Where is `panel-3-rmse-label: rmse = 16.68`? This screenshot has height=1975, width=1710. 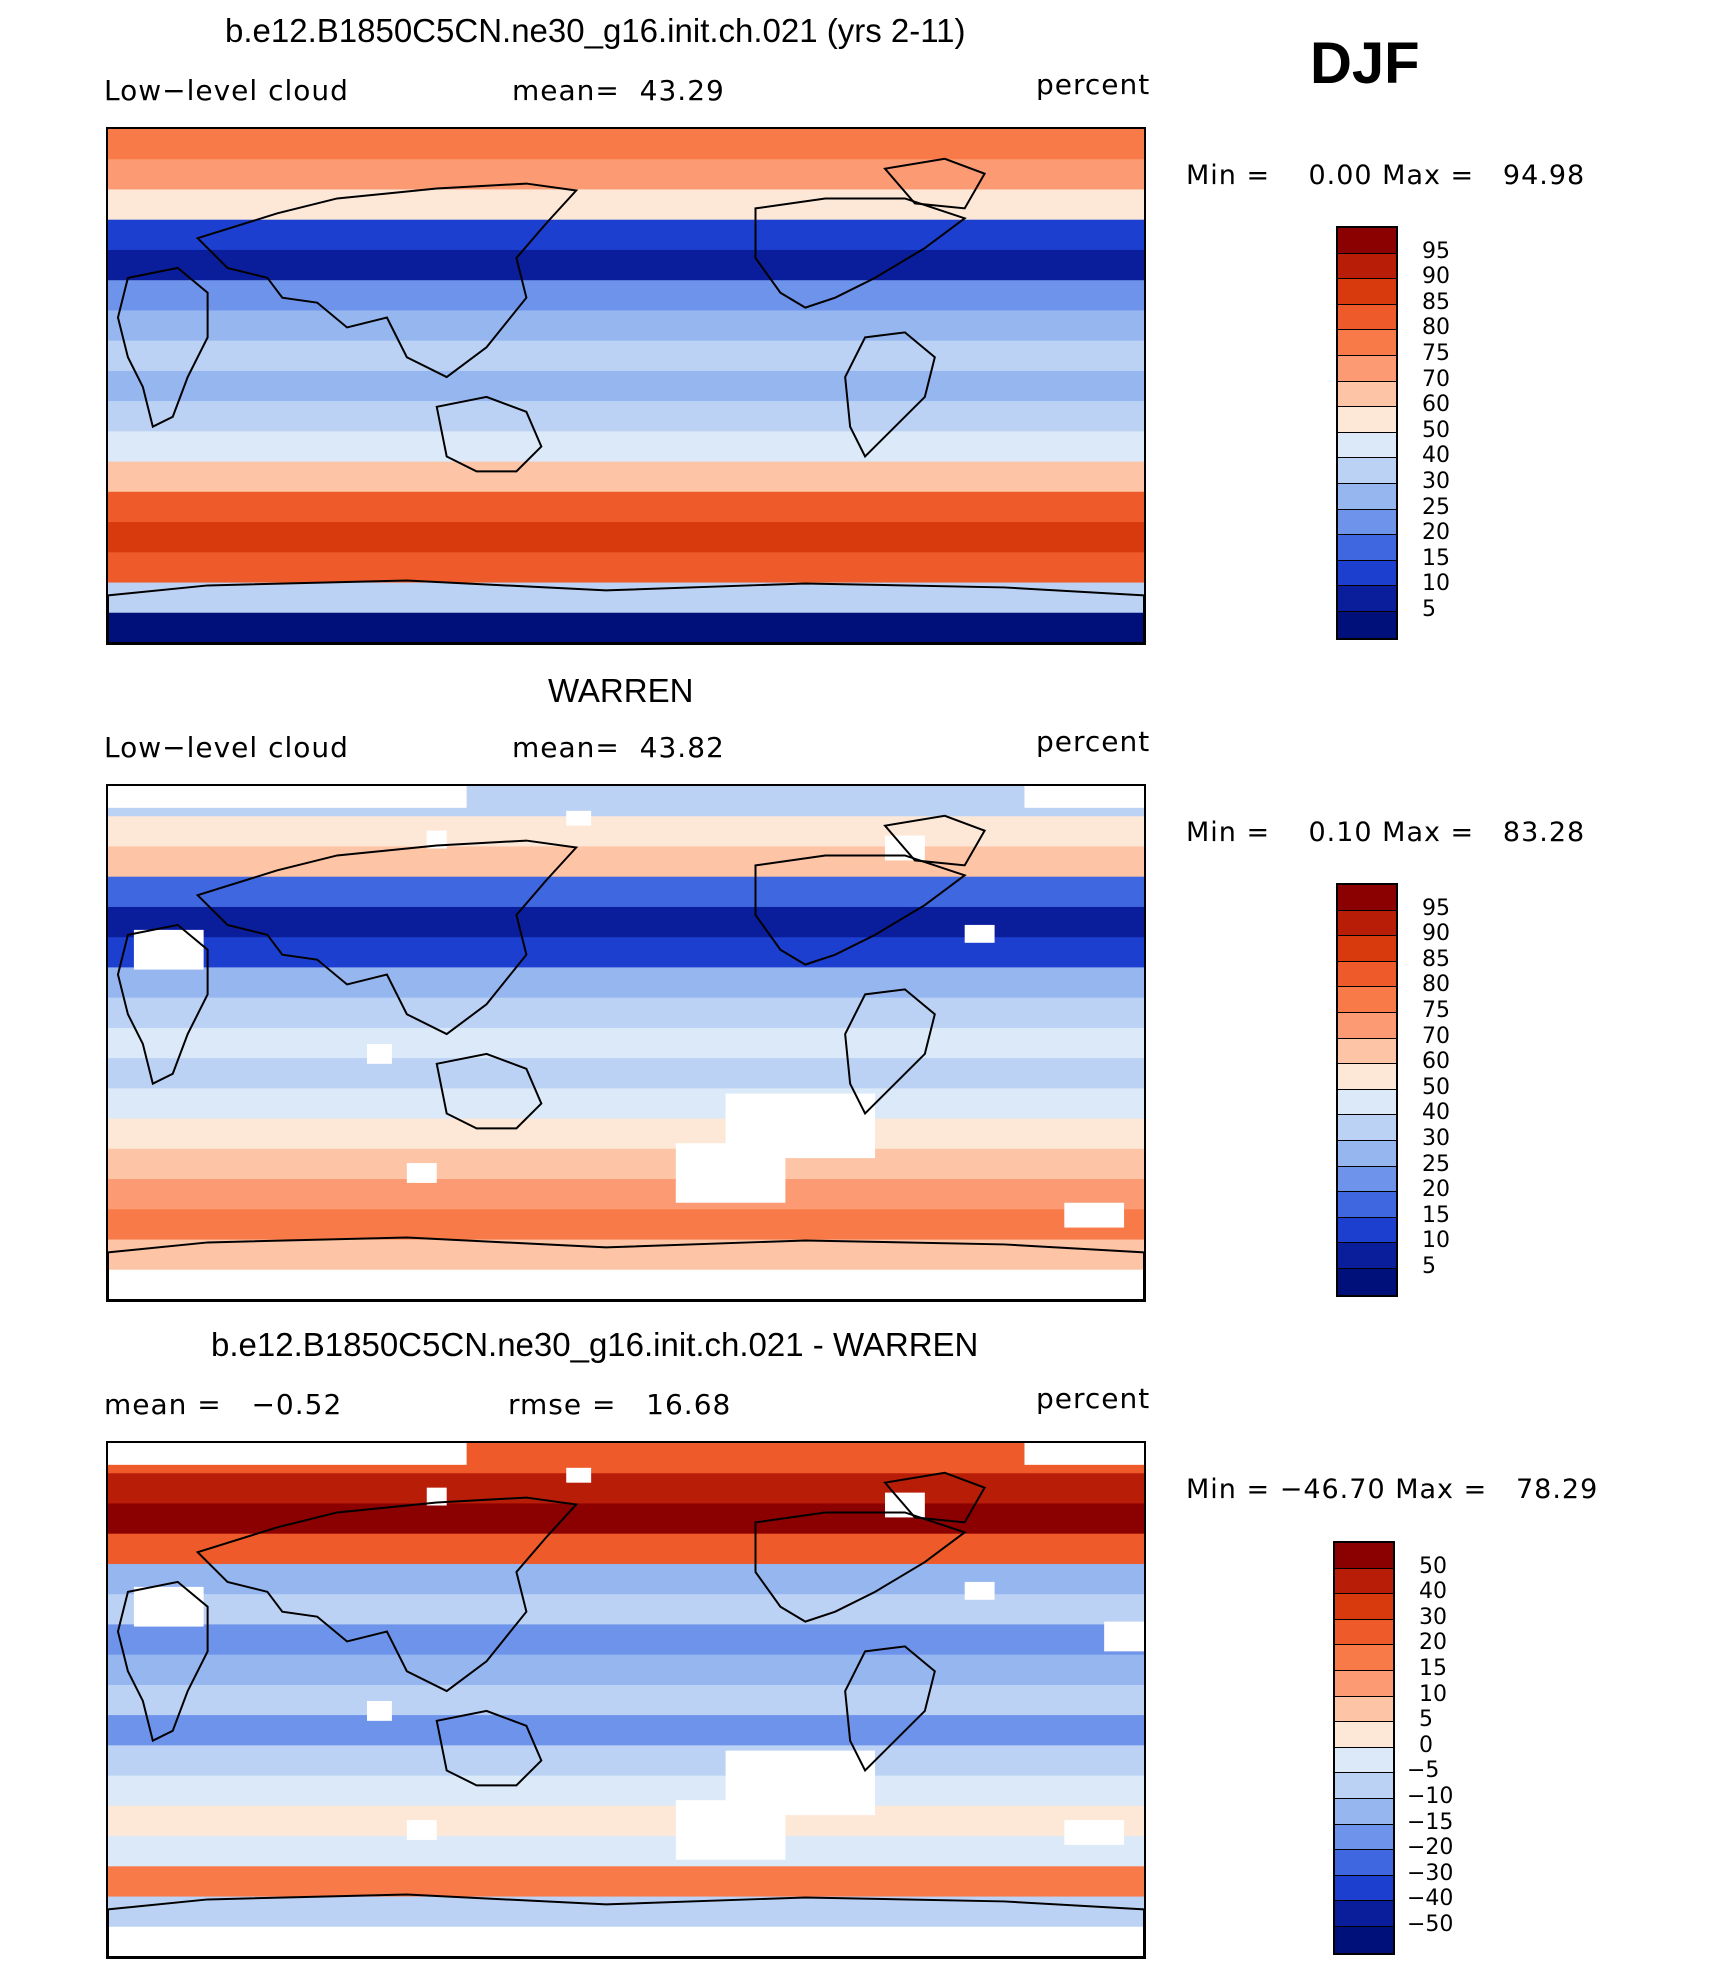
panel-3-rmse-label: rmse = 16.68 is located at coordinates (620, 1404).